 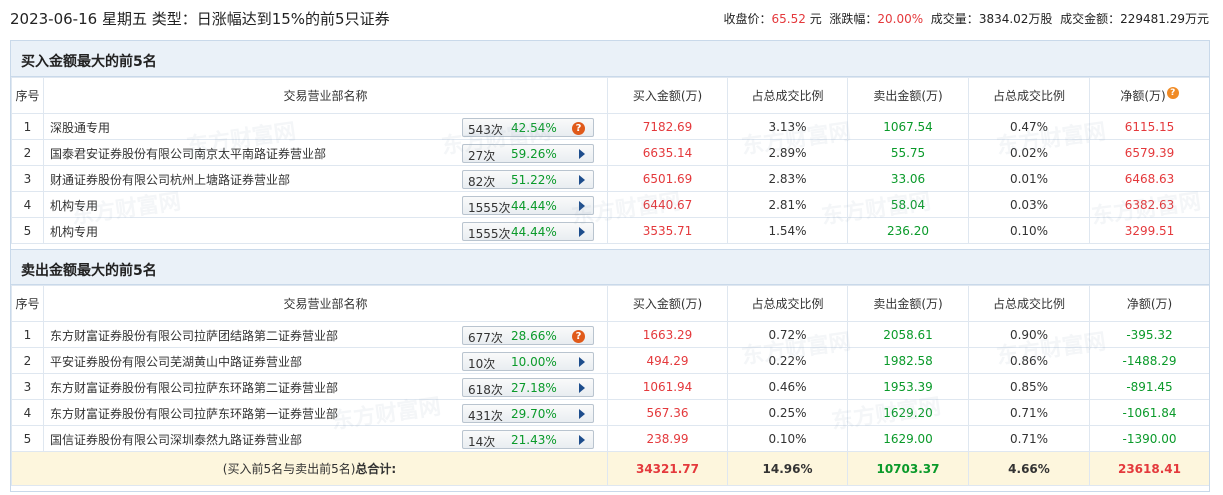 I want to click on broker-stats-button: 543次 42.54%?, so click(x=528, y=127).